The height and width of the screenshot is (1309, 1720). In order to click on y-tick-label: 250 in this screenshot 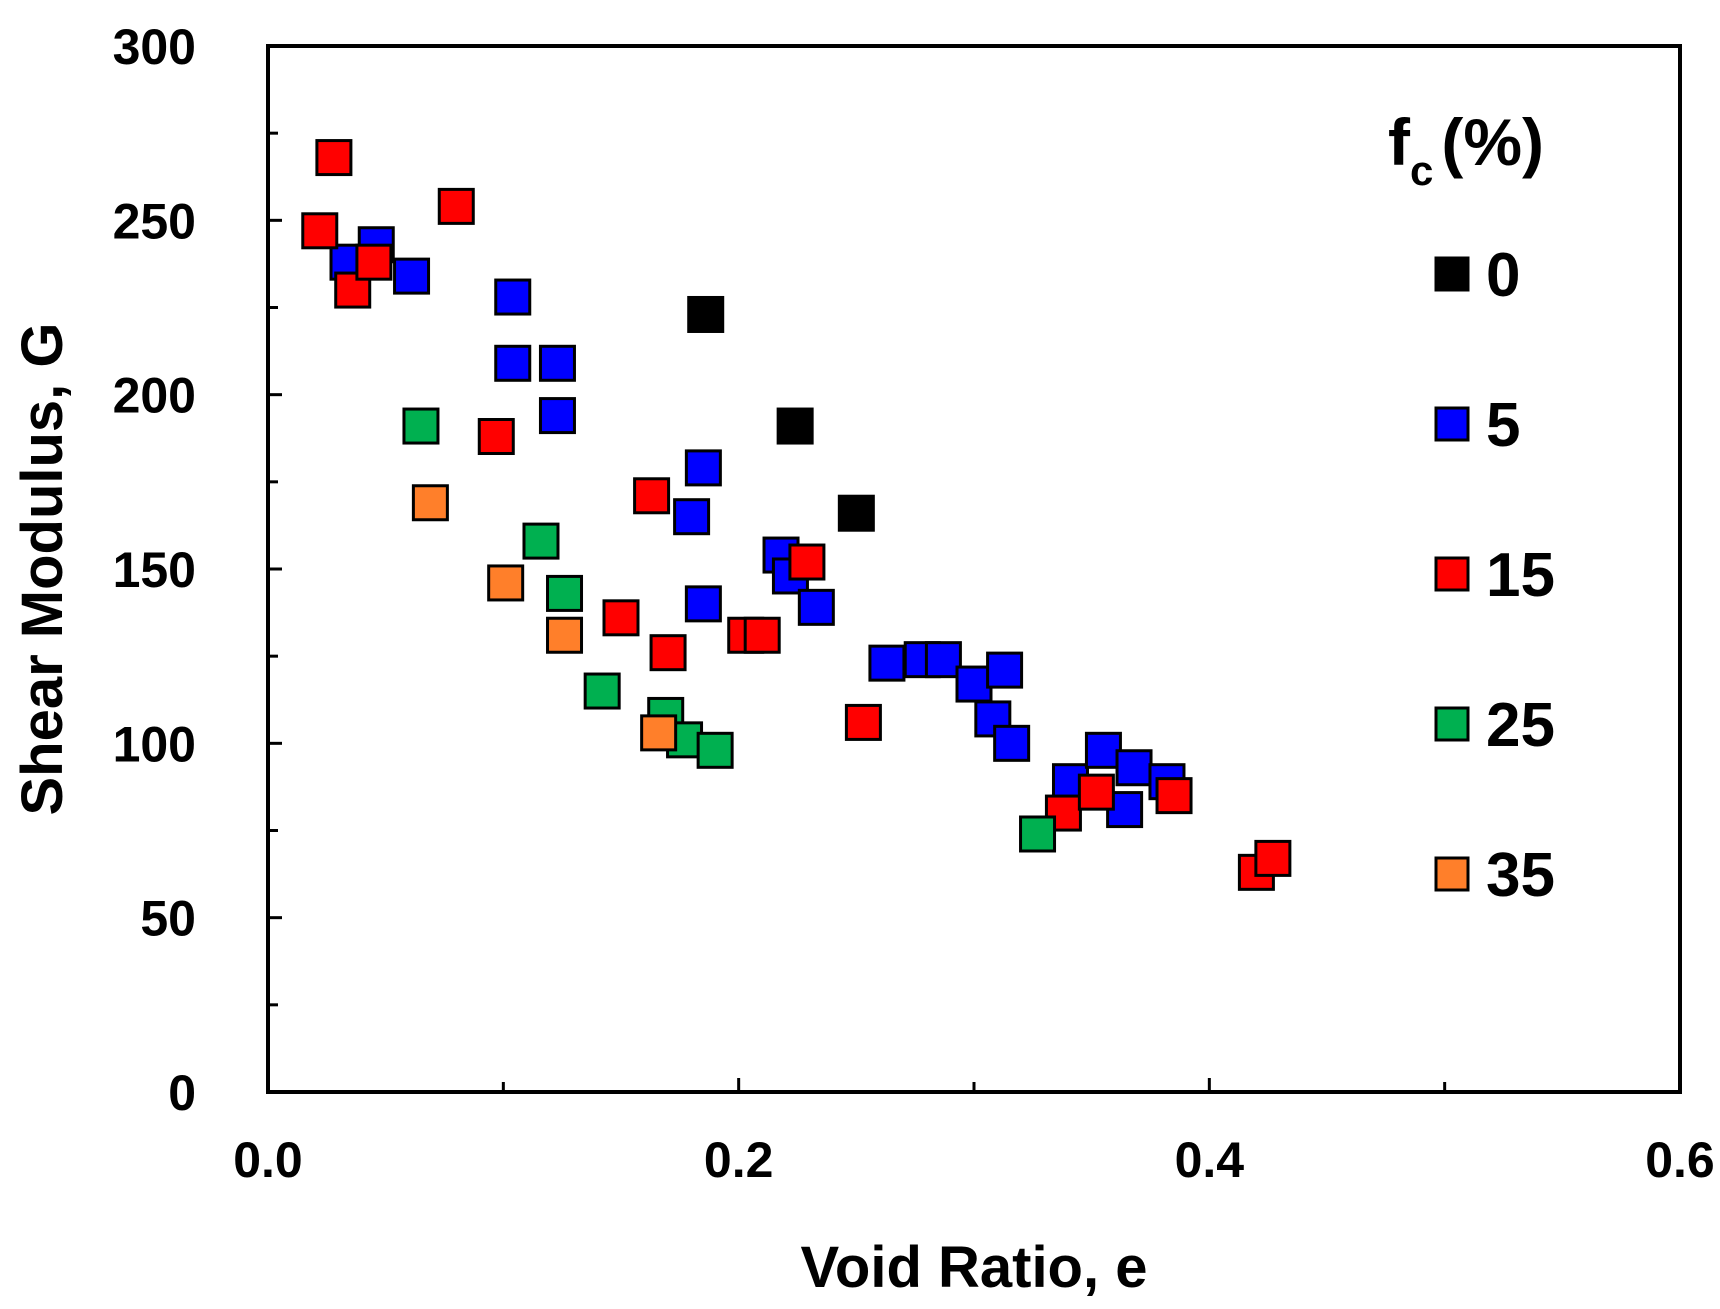, I will do `click(154, 221)`.